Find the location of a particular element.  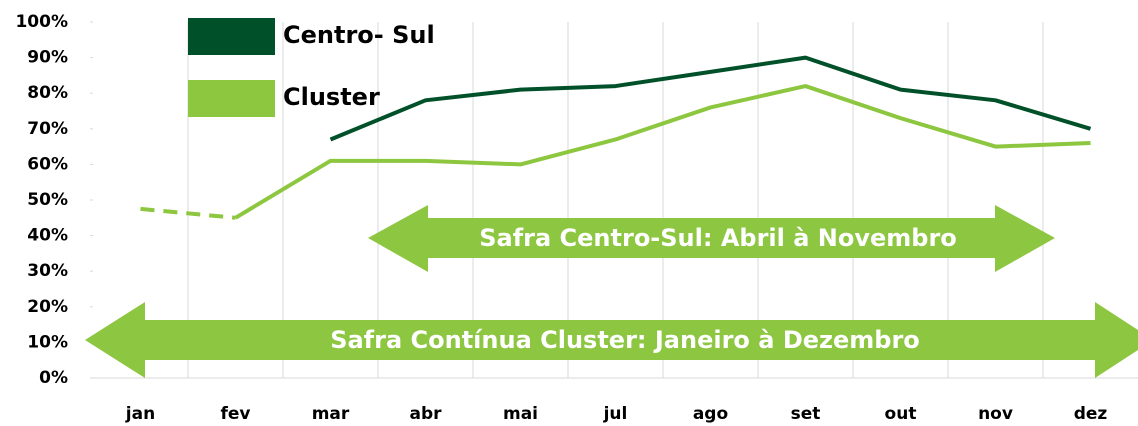

x-tick-label: nov is located at coordinates (995, 414).